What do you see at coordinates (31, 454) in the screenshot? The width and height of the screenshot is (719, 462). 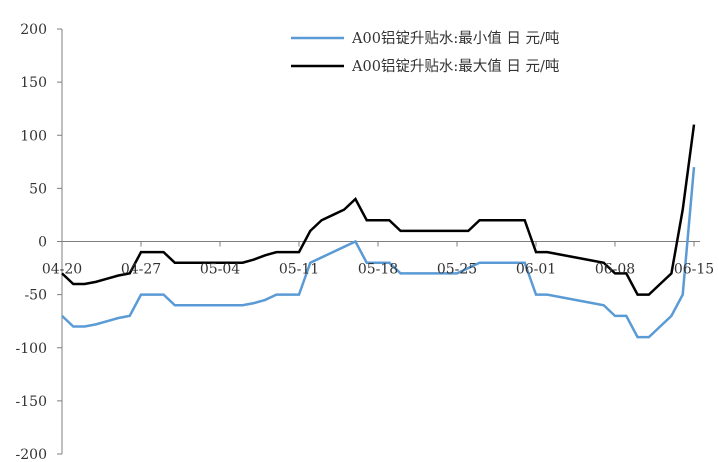 I see `y-tick-label: -200` at bounding box center [31, 454].